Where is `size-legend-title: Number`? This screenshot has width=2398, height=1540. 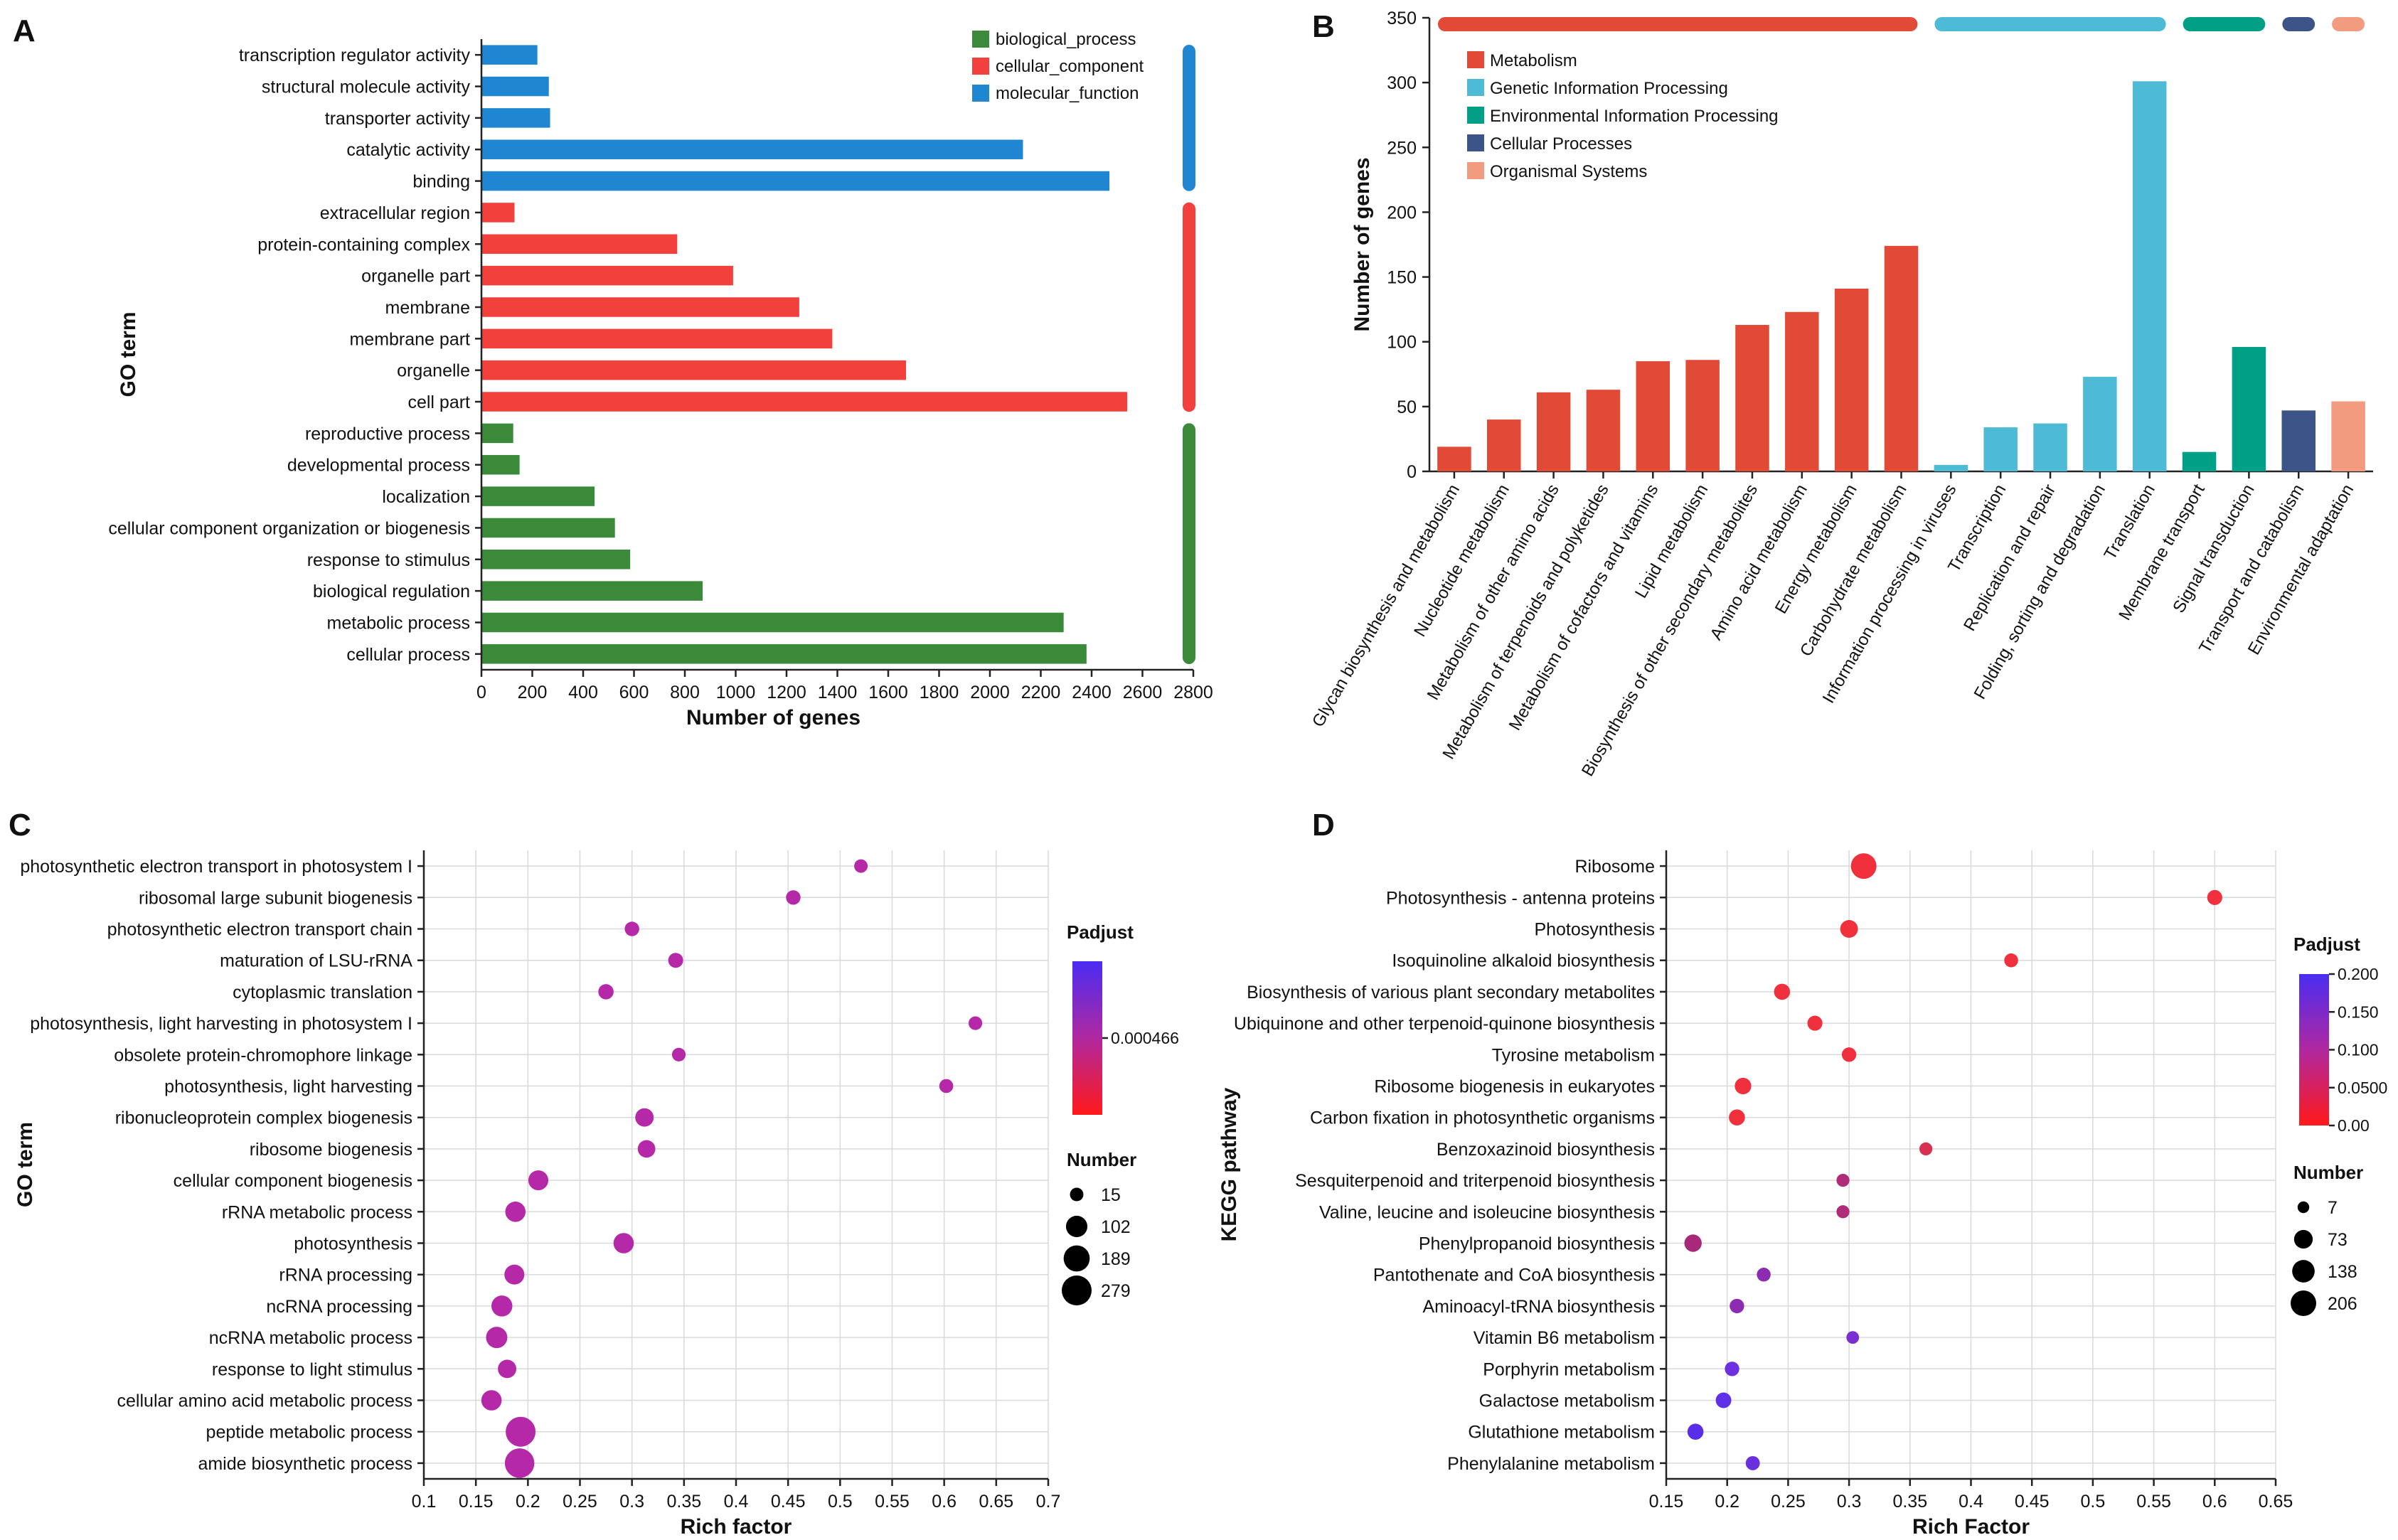
size-legend-title: Number is located at coordinates (2328, 1172).